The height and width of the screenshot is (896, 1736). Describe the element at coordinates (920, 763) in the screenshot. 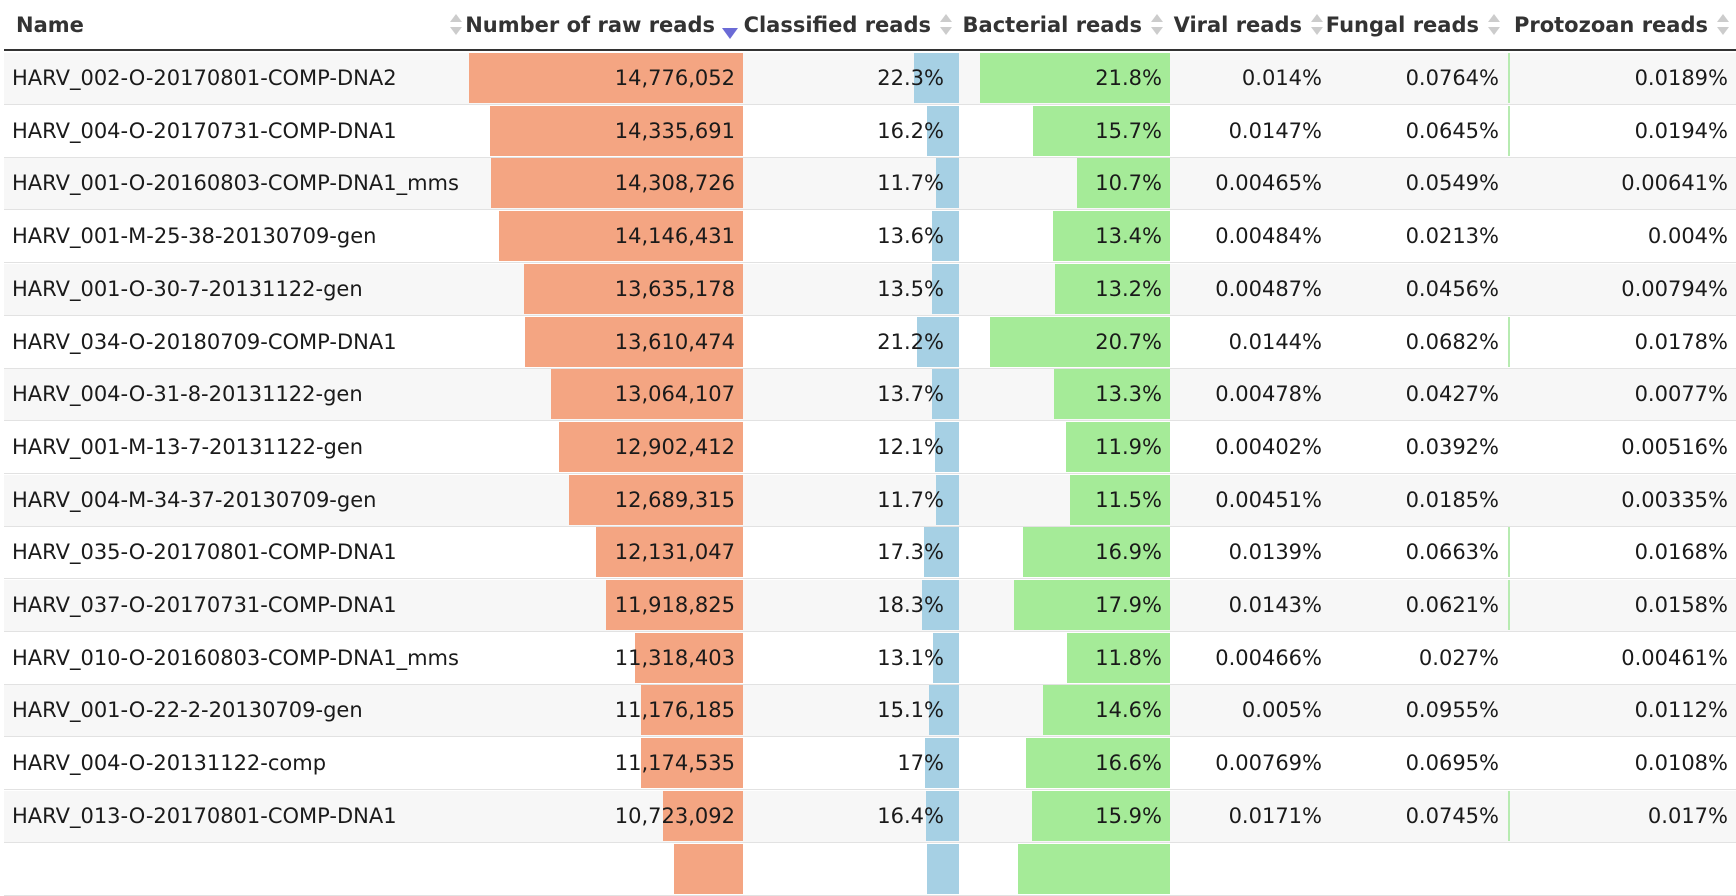

I see `classified-reads-value: 17%` at that location.